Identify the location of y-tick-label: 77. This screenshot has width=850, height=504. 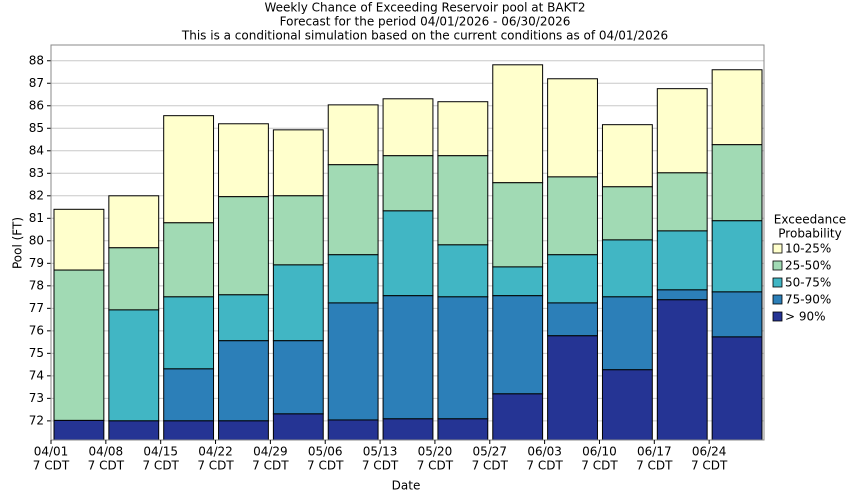
(36, 308).